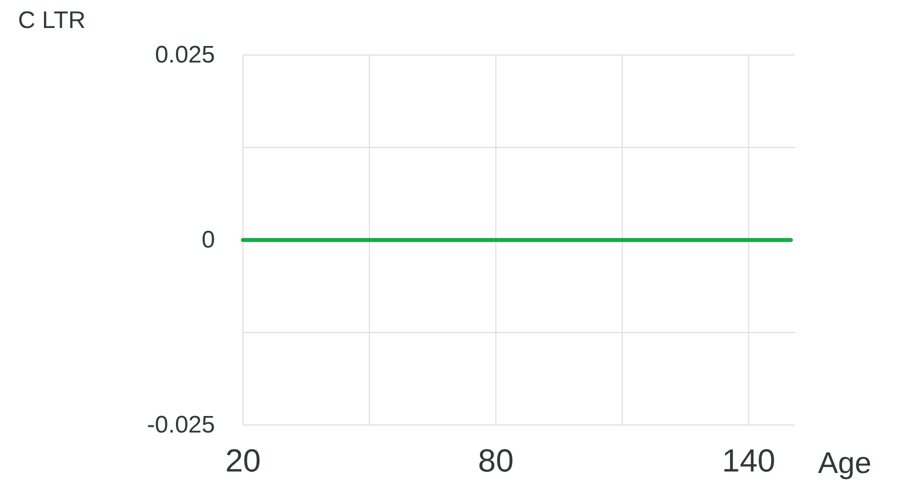 The width and height of the screenshot is (900, 484). What do you see at coordinates (496, 460) in the screenshot?
I see `x-tick-label: 80` at bounding box center [496, 460].